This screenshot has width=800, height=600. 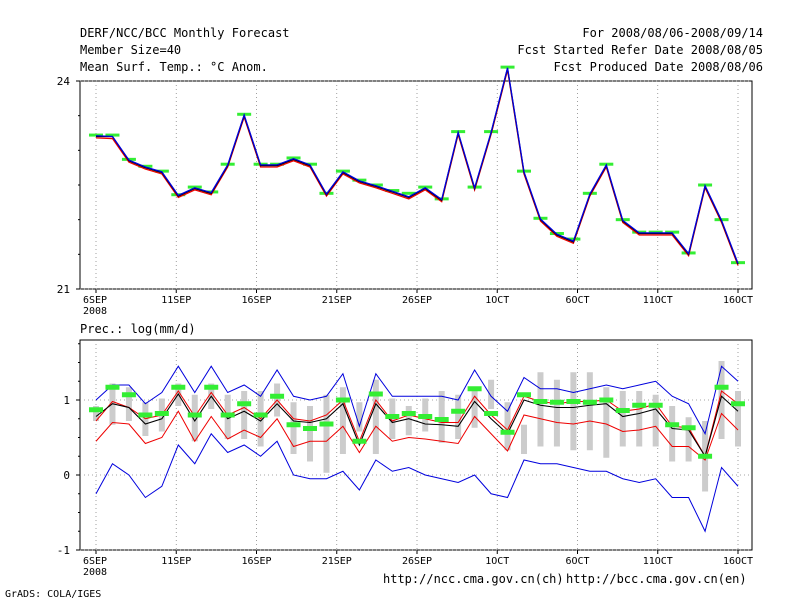 What do you see at coordinates (473, 579) in the screenshot?
I see `ncc-url-link: http://ncc.cma.gov.cn(ch)` at bounding box center [473, 579].